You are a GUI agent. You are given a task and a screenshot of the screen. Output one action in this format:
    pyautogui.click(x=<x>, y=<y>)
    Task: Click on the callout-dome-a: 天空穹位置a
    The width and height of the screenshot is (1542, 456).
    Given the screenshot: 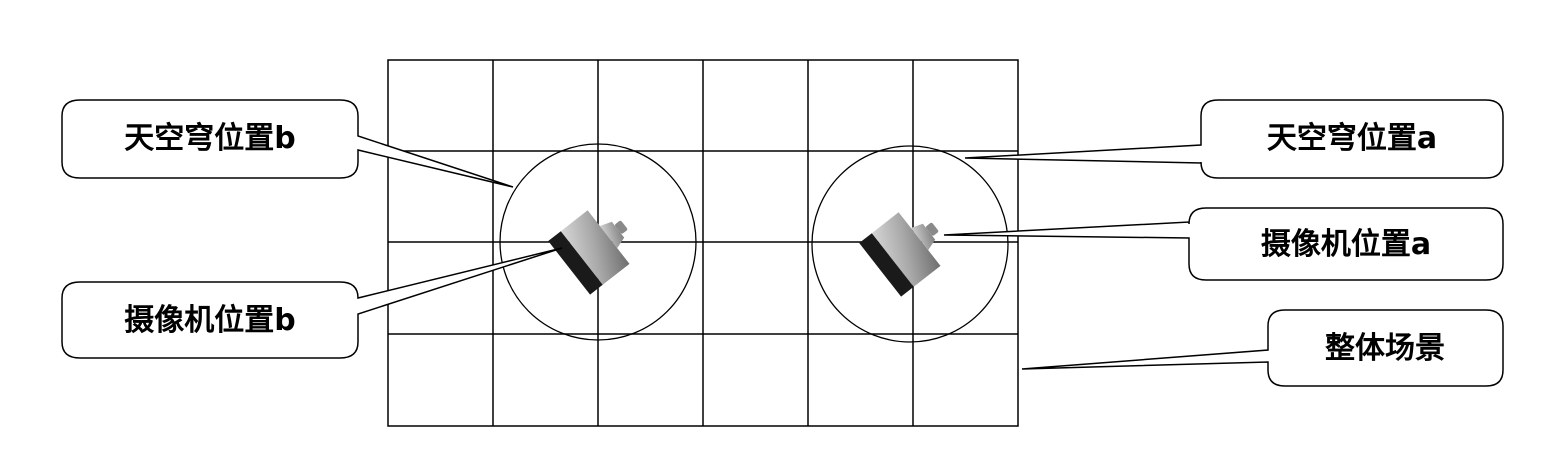 What is the action you would take?
    pyautogui.click(x=1234, y=139)
    